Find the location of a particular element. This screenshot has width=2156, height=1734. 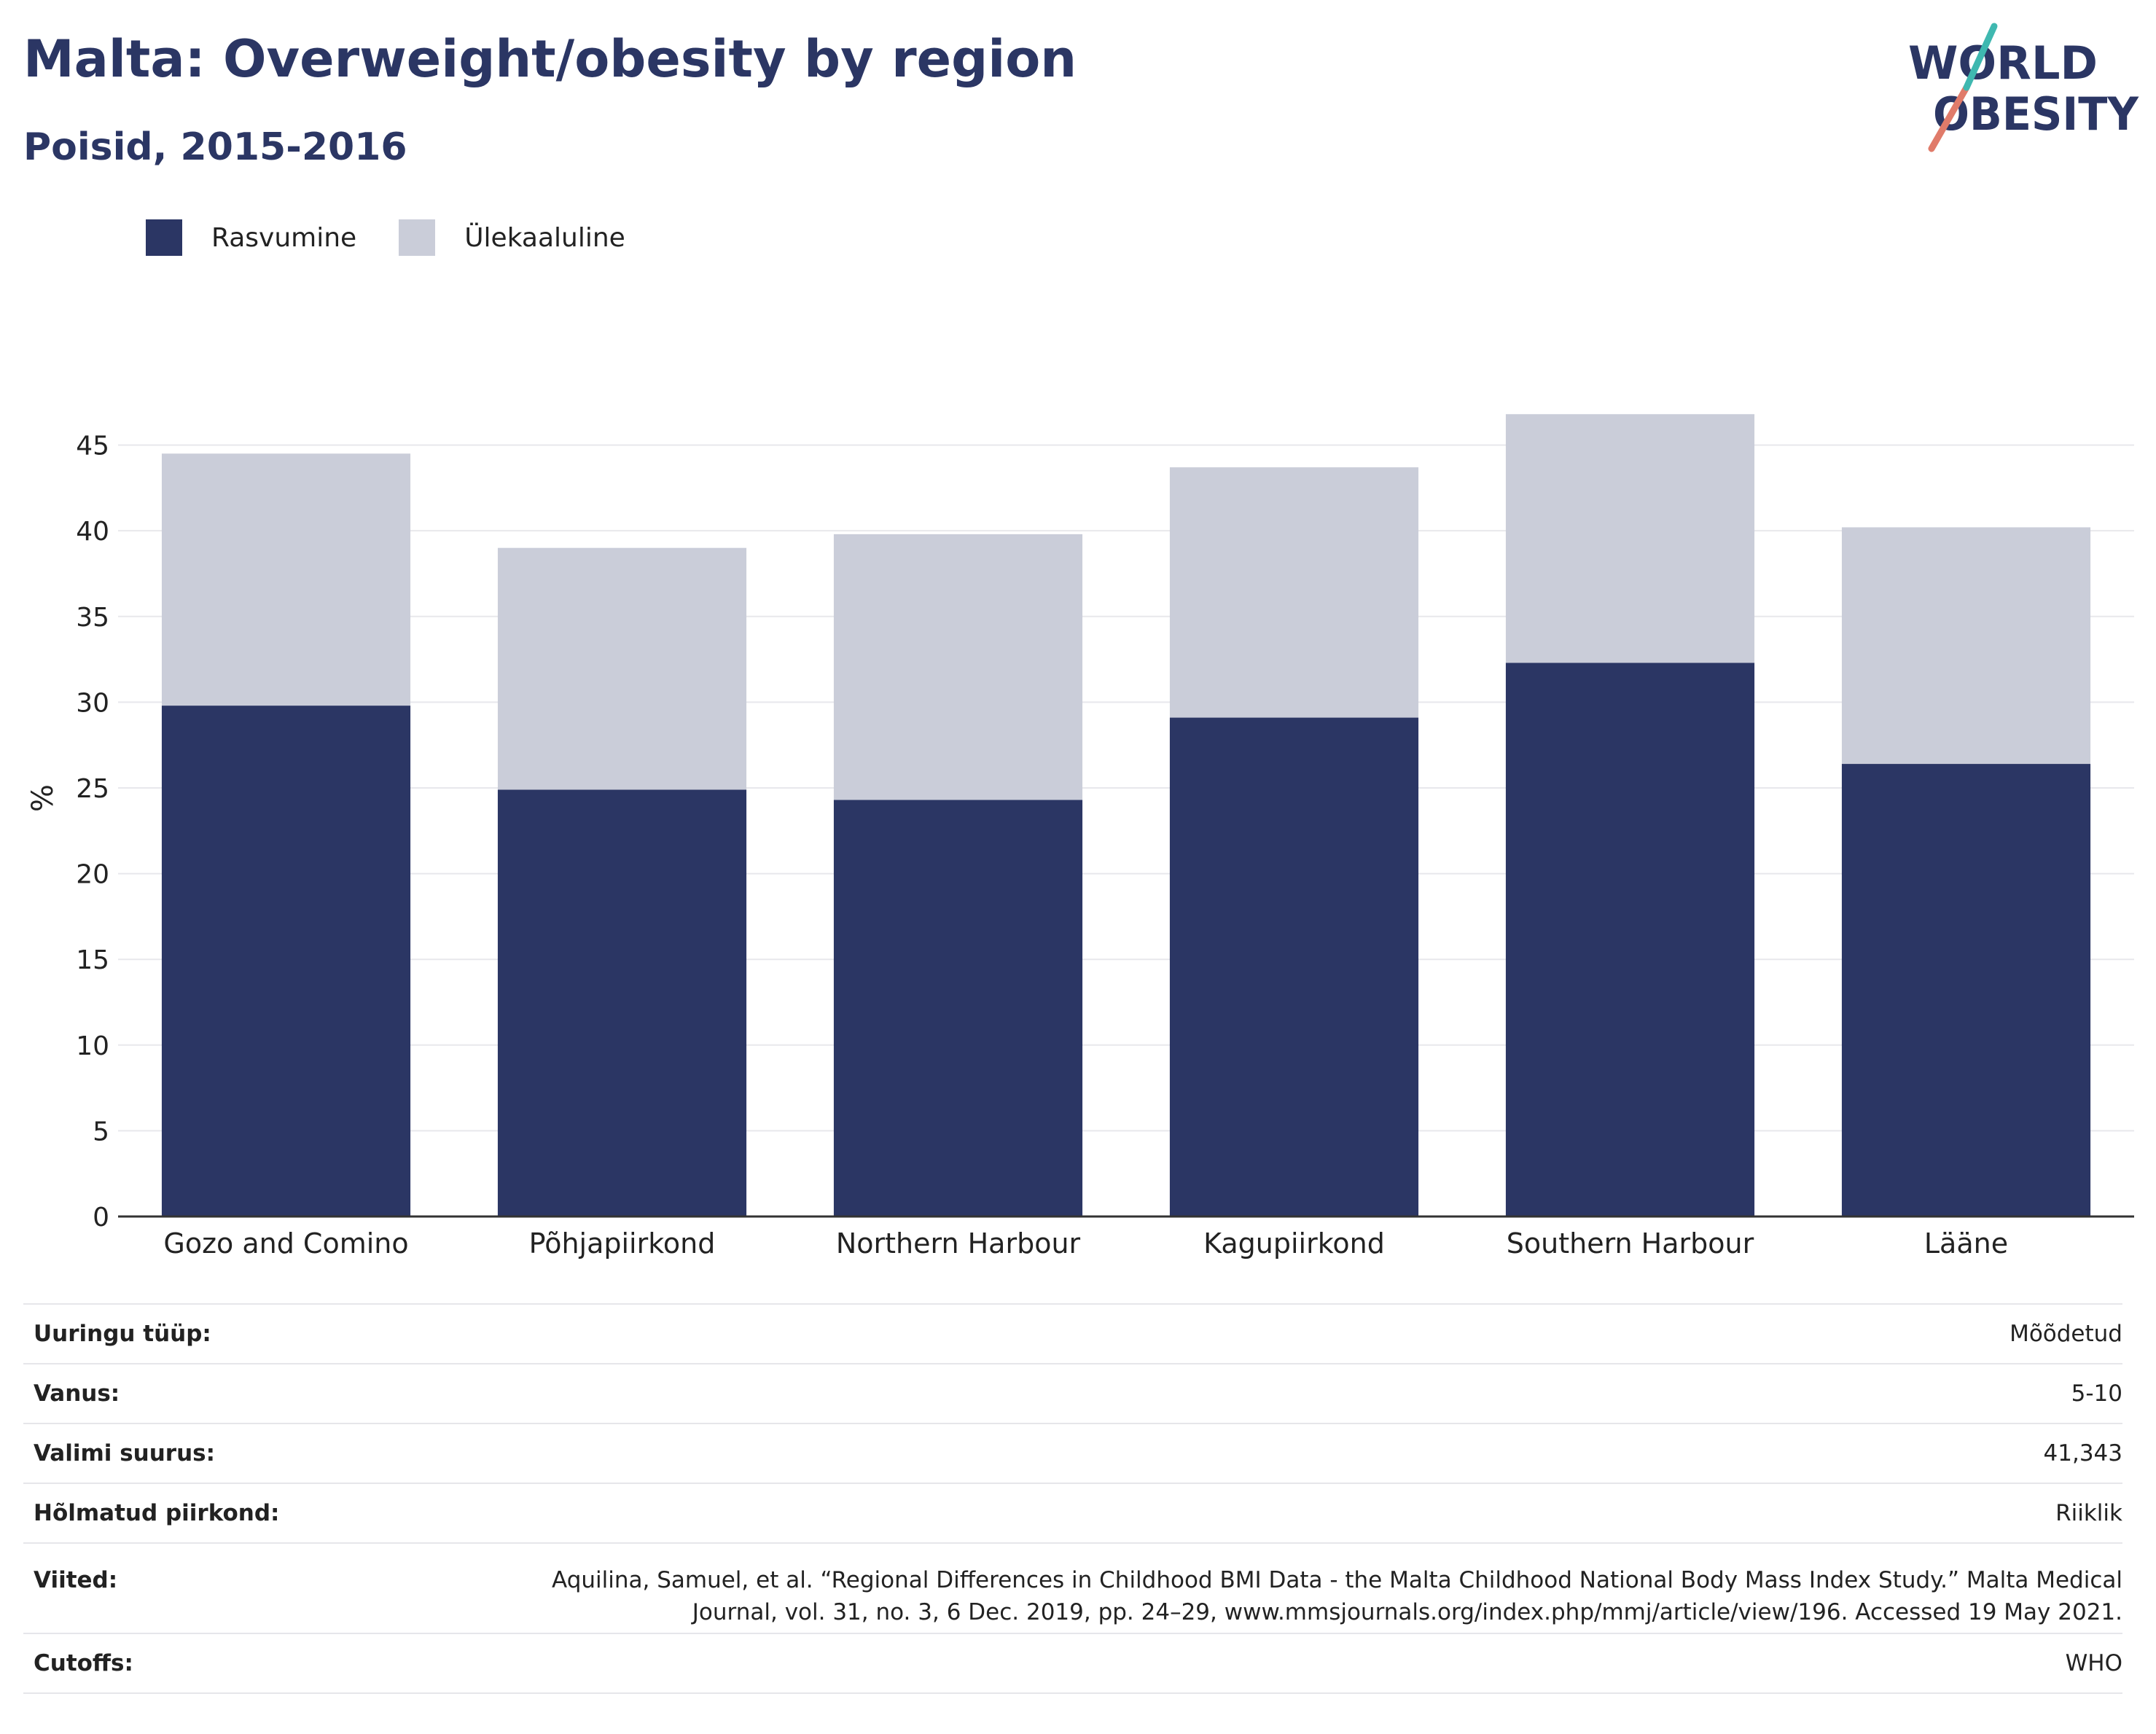

info-label: Vanus: is located at coordinates (77, 1393).